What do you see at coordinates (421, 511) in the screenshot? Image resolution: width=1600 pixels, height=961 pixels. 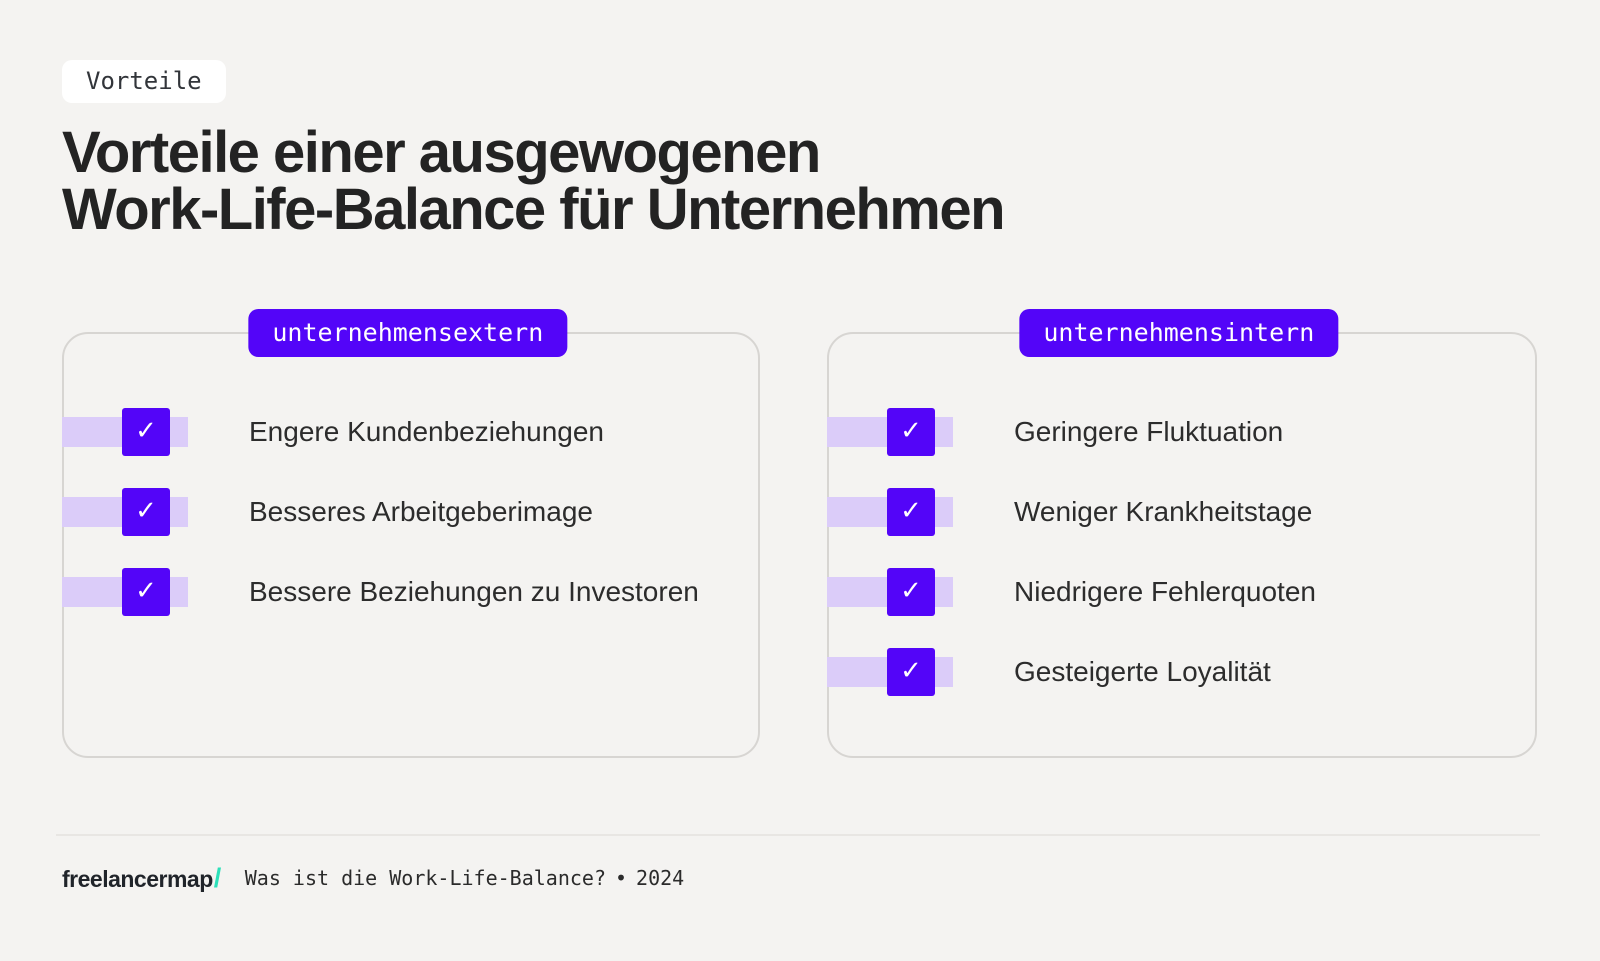 I see `benefit-label: Besseres Arbeitgeberimage` at bounding box center [421, 511].